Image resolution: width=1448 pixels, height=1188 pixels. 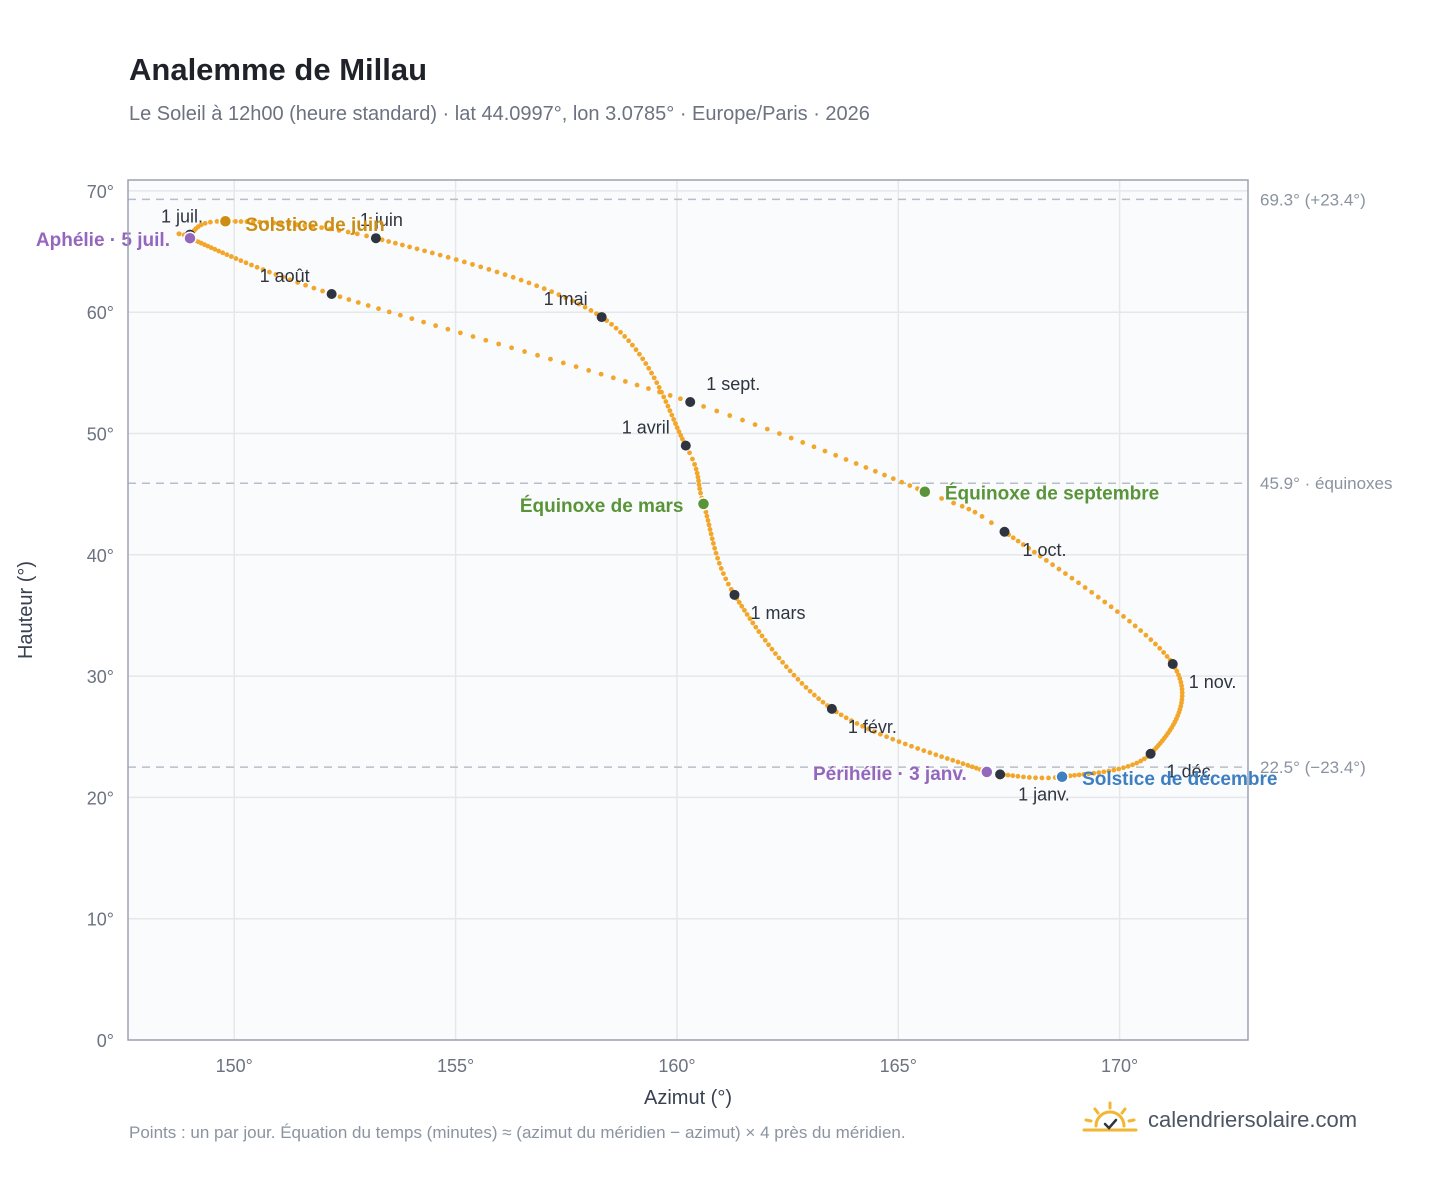 I want to click on y-tick-label: 50°, so click(x=100, y=435).